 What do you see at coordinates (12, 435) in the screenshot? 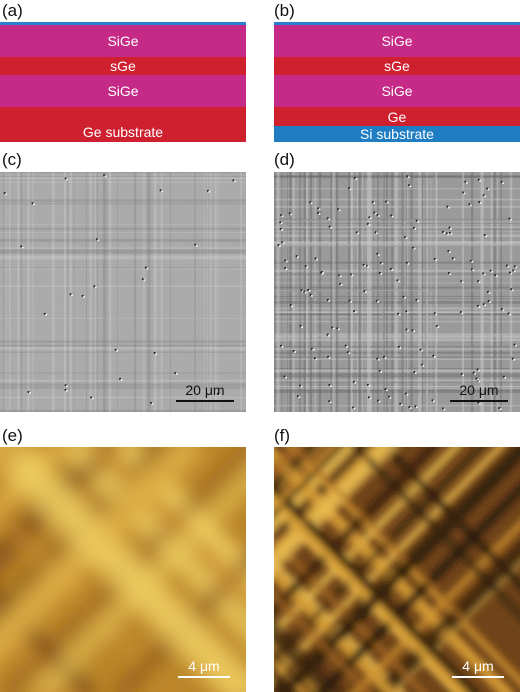
I see `panel-label-e: (e)` at bounding box center [12, 435].